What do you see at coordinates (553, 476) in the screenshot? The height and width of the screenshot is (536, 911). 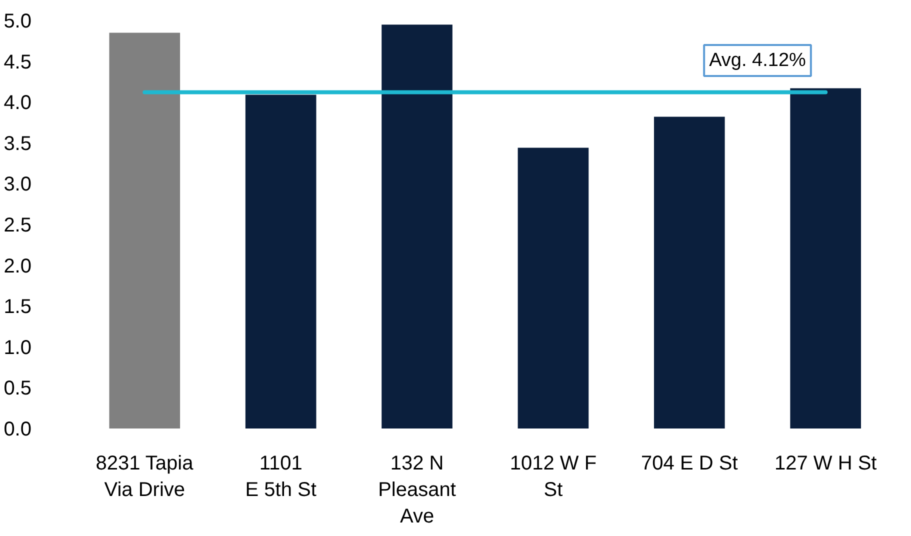 I see `x-tick-label: 1012 W F St` at bounding box center [553, 476].